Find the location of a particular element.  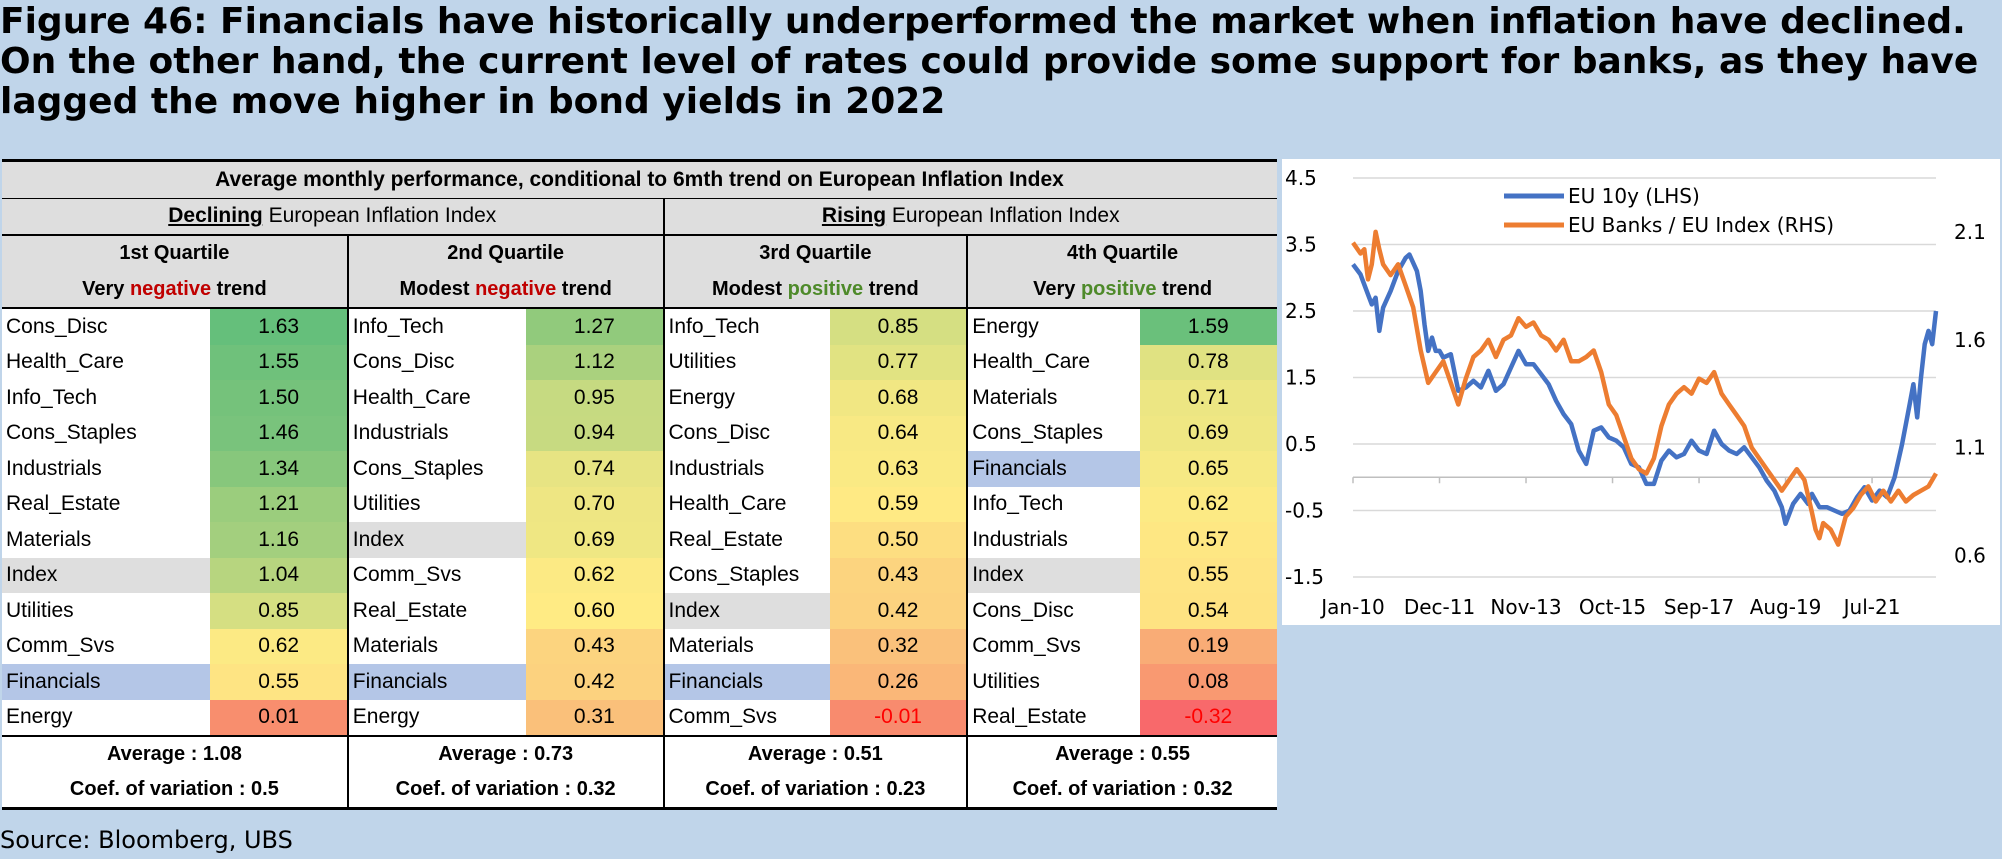

average-cell: Average : 0.55 is located at coordinates (1121, 753).